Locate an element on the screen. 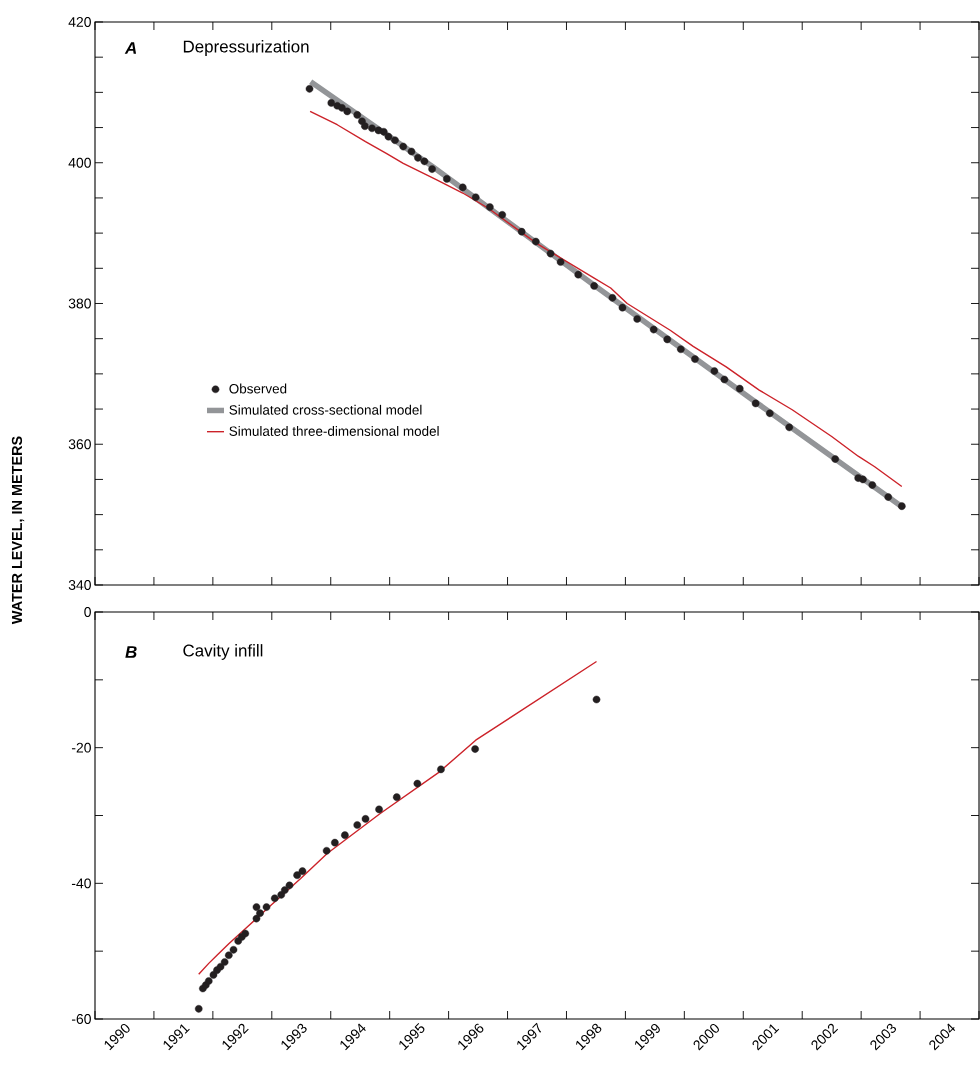 The width and height of the screenshot is (980, 1076). y-tick-label: -60 is located at coordinates (81, 1019).